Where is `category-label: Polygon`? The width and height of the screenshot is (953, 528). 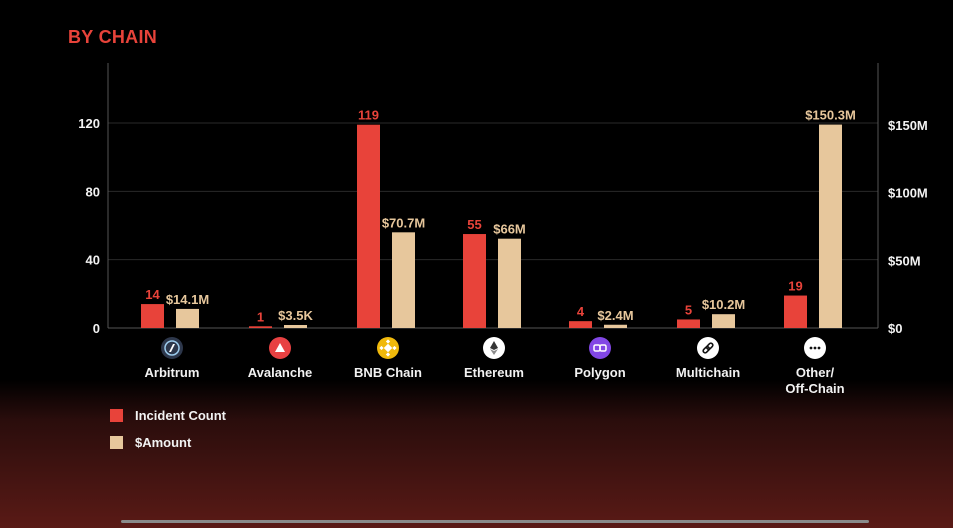 category-label: Polygon is located at coordinates (599, 372).